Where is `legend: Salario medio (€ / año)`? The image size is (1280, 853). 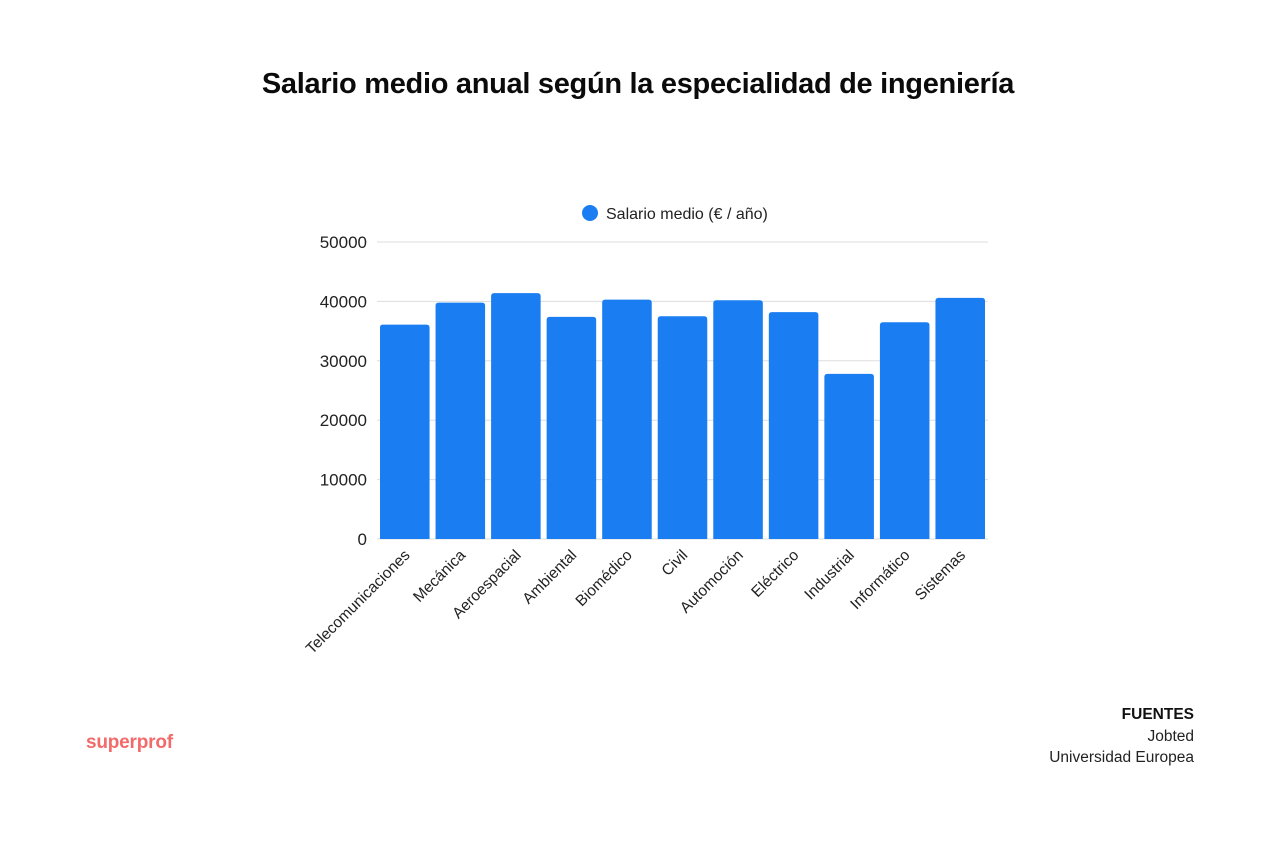 legend: Salario medio (€ / año) is located at coordinates (675, 214).